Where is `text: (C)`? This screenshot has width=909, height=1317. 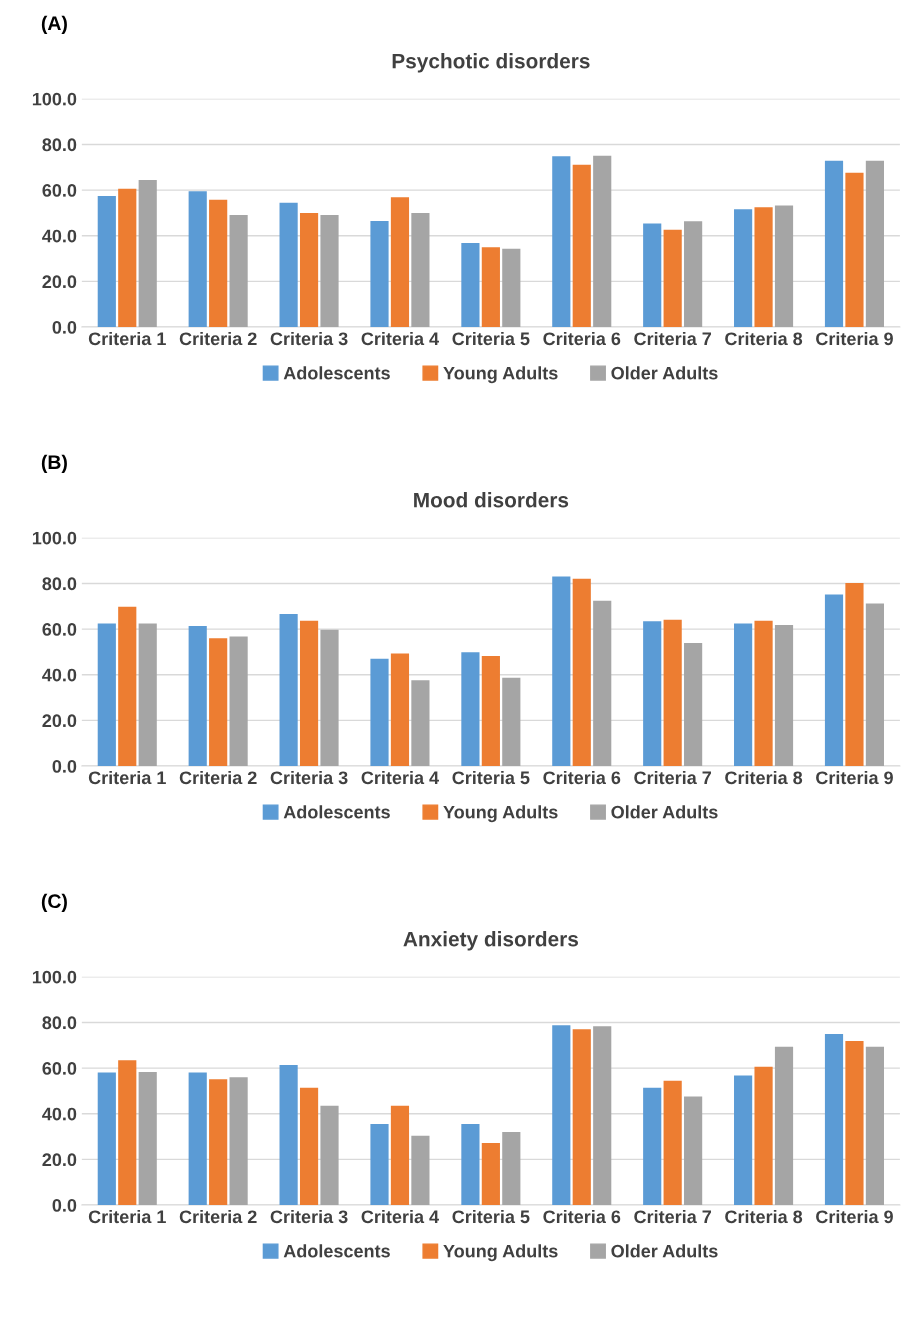 text: (C) is located at coordinates (54, 902).